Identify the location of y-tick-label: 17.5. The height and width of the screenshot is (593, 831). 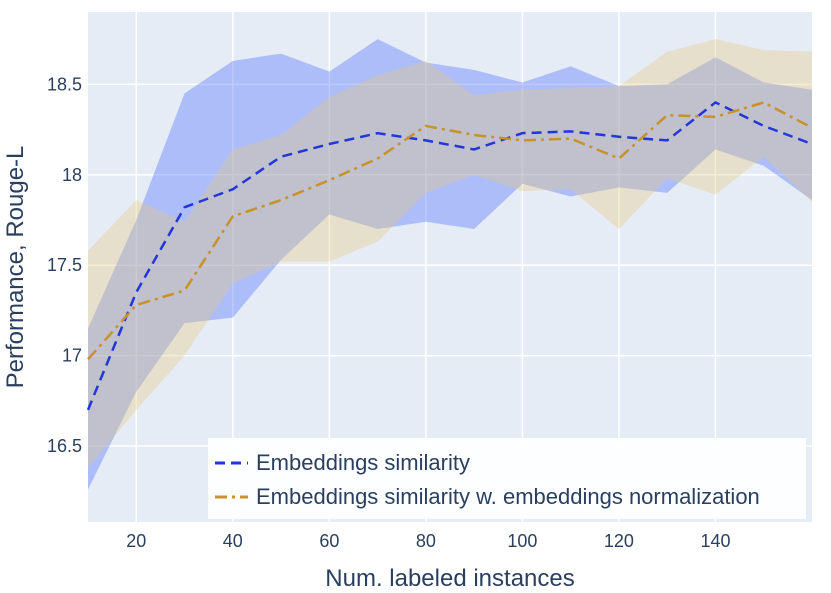
(64, 265).